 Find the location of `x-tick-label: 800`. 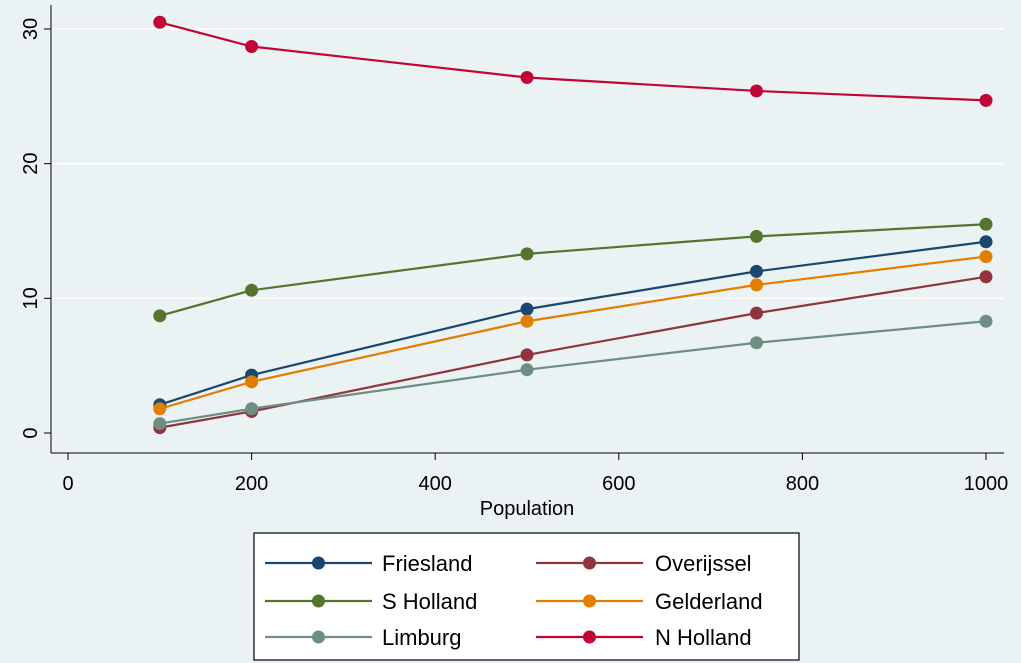

x-tick-label: 800 is located at coordinates (802, 484).